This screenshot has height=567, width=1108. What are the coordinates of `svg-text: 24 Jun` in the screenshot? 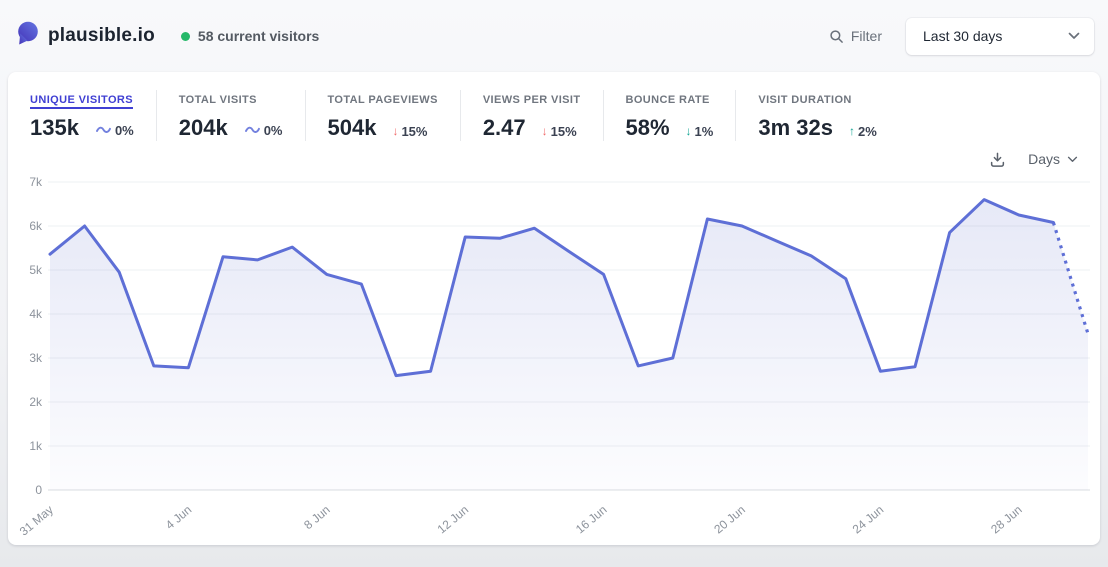 It's located at (868, 520).